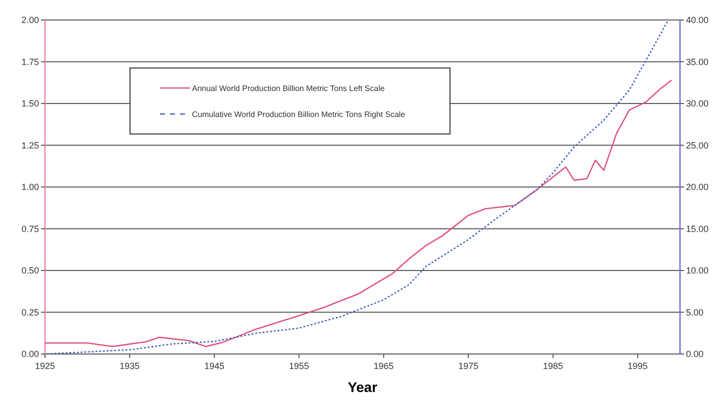  Describe the element at coordinates (214, 366) in the screenshot. I see `x-tick-label: 1945` at that location.